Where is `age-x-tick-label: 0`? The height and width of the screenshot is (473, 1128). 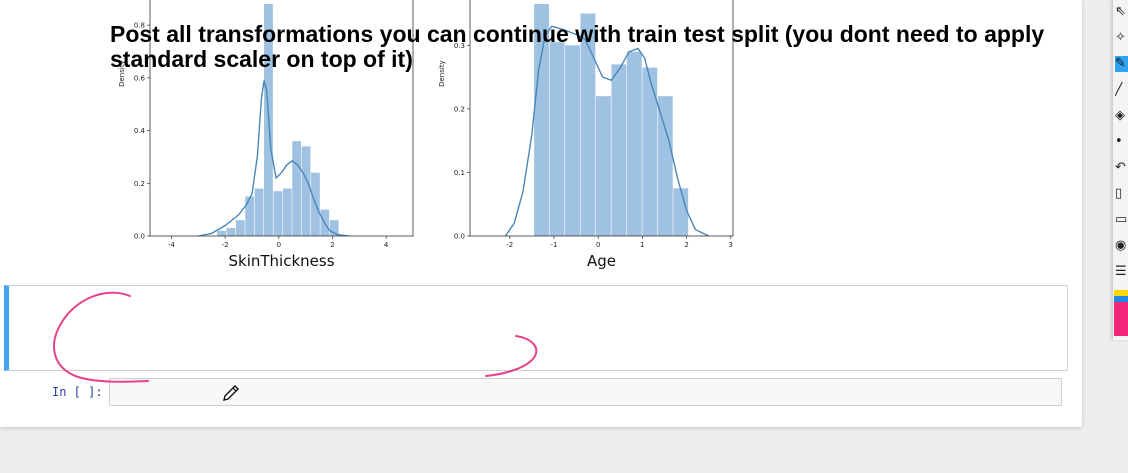 age-x-tick-label: 0 is located at coordinates (598, 245).